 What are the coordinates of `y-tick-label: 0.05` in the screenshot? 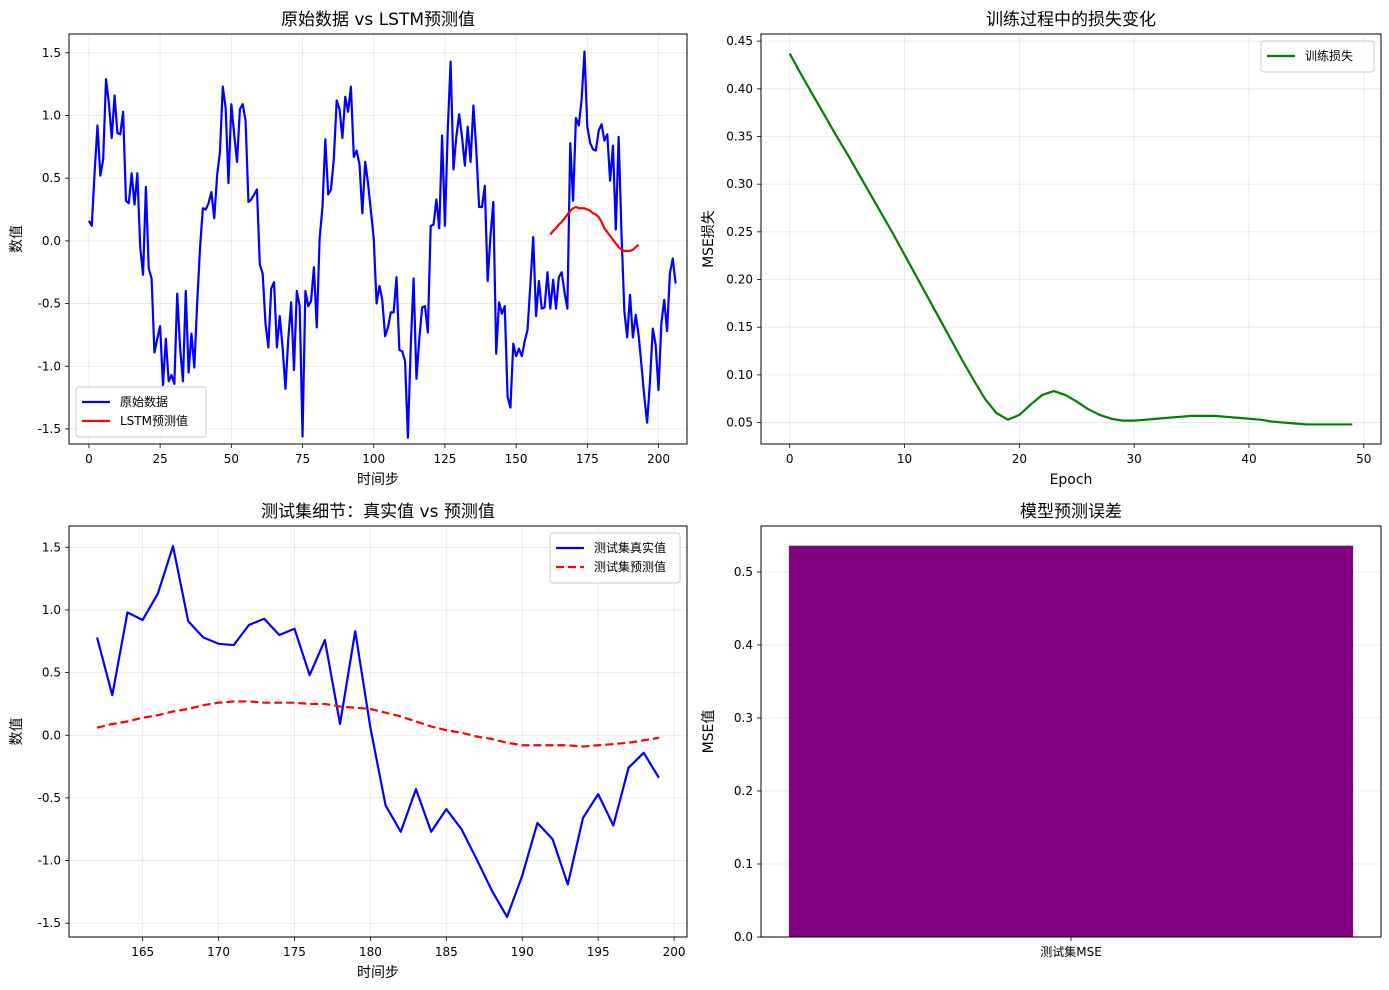 It's located at (739, 423).